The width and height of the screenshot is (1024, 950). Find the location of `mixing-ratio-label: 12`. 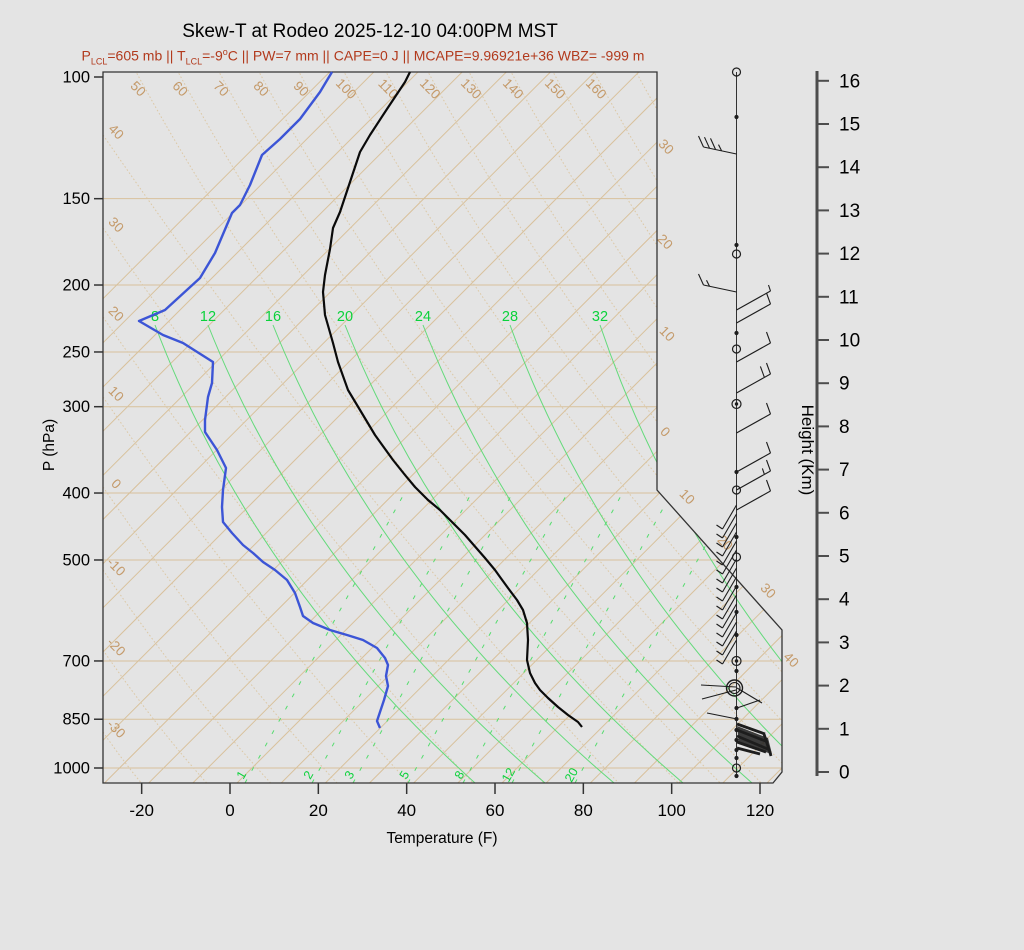

mixing-ratio-label: 12 is located at coordinates (508, 774).